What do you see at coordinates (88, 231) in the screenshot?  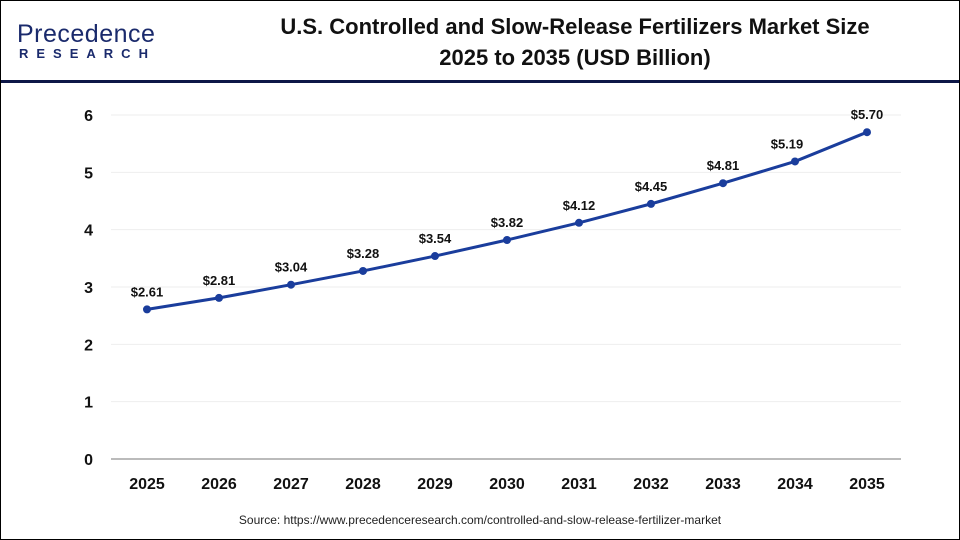 I see `y-tick-label: 4` at bounding box center [88, 231].